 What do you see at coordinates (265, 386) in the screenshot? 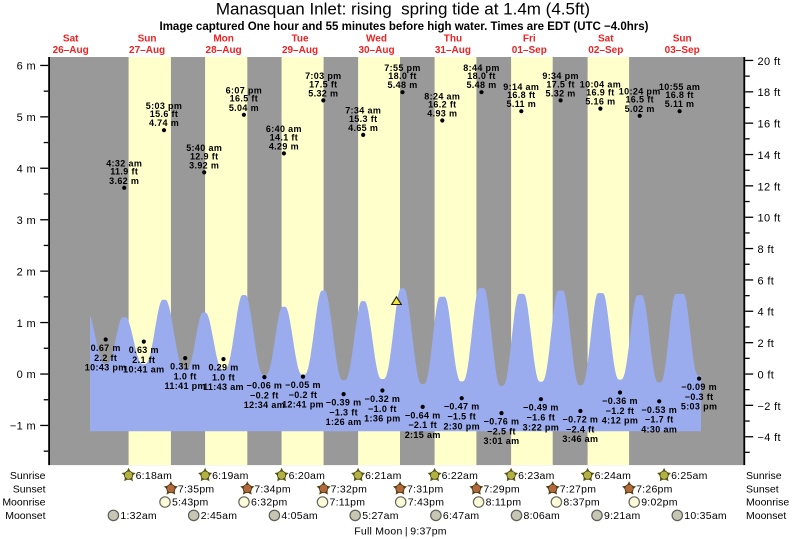
I see `svg-text: −0.06 m` at bounding box center [265, 386].